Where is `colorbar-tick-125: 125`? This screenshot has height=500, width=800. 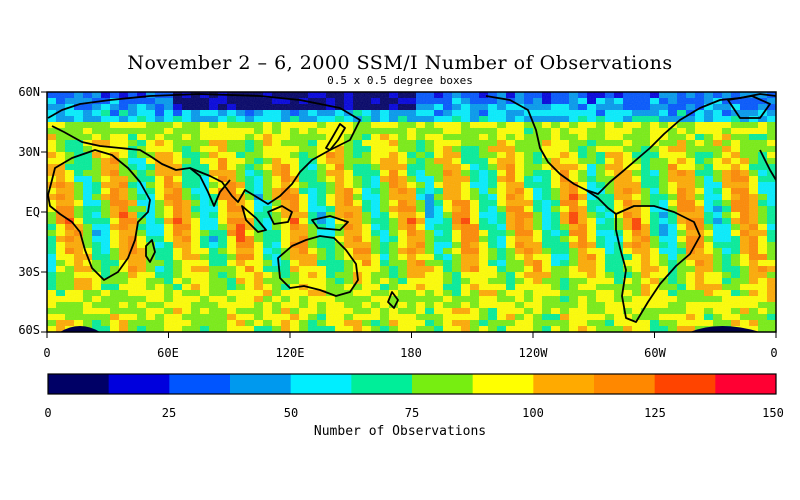 colorbar-tick-125: 125 is located at coordinates (655, 413).